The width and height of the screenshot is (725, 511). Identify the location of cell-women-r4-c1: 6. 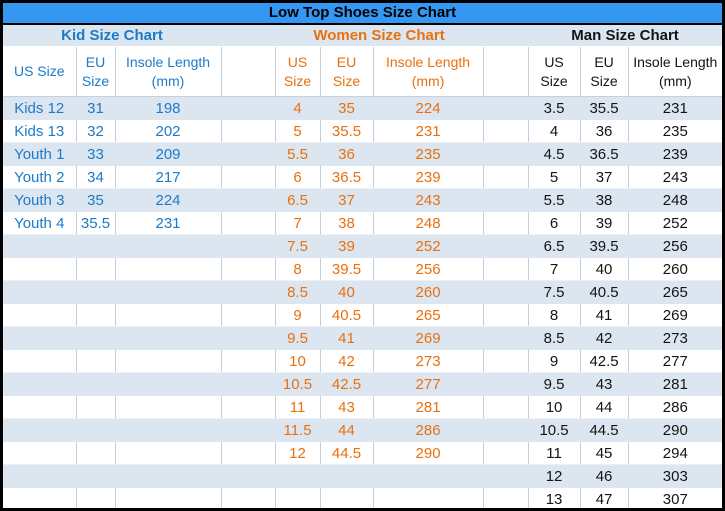
(298, 177).